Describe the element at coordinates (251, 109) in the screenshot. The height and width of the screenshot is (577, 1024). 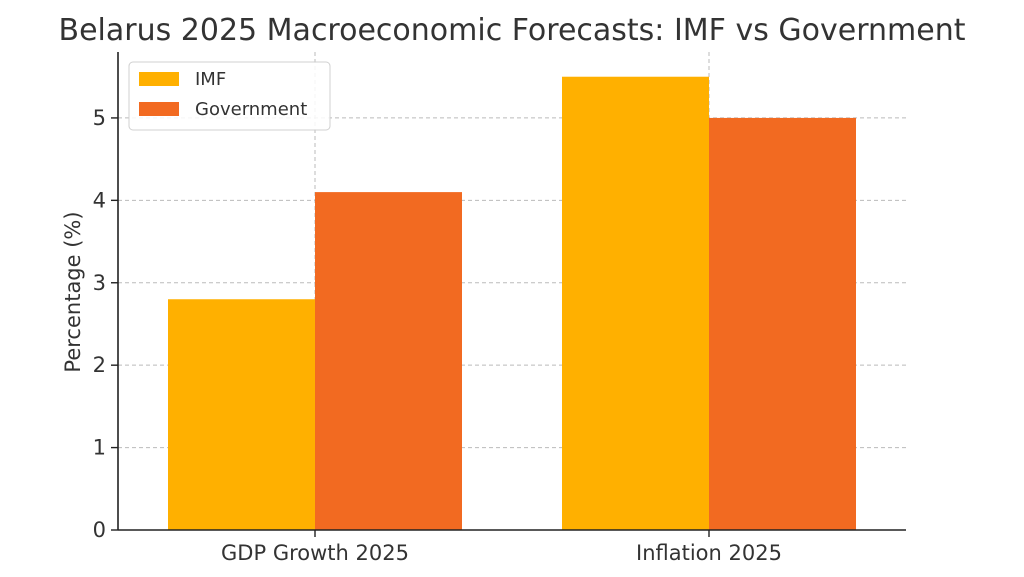
I see `legend-label-government: Government` at that location.